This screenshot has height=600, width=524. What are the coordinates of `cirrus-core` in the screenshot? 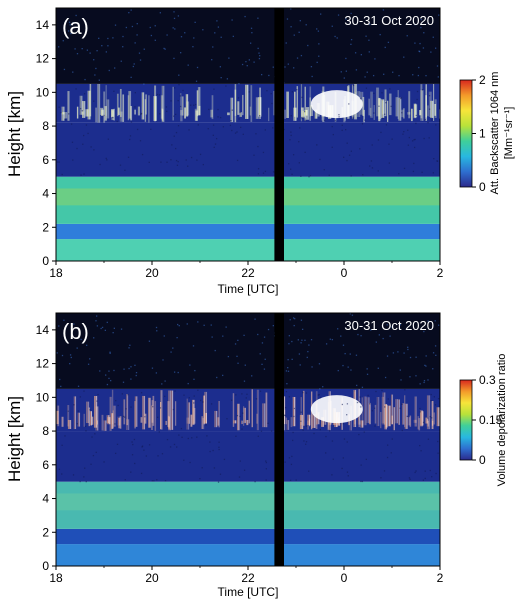 It's located at (336, 104).